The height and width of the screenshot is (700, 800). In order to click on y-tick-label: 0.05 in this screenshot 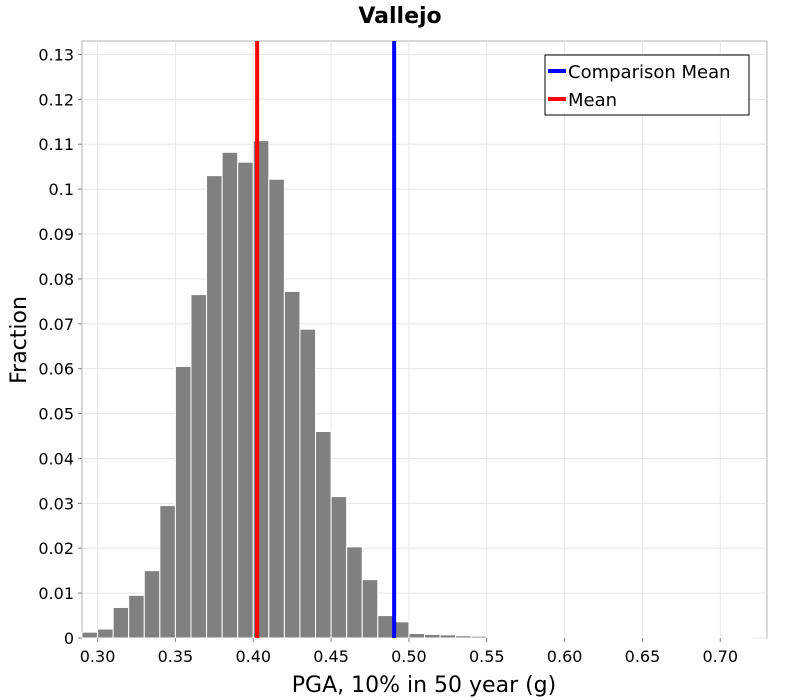, I will do `click(56, 414)`.